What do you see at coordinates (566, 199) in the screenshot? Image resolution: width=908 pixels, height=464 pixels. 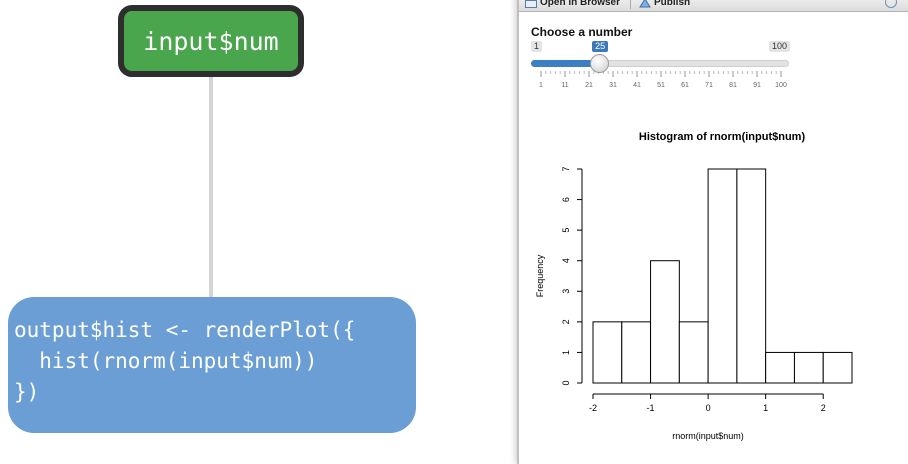 I see `y-tick-label: 6` at bounding box center [566, 199].